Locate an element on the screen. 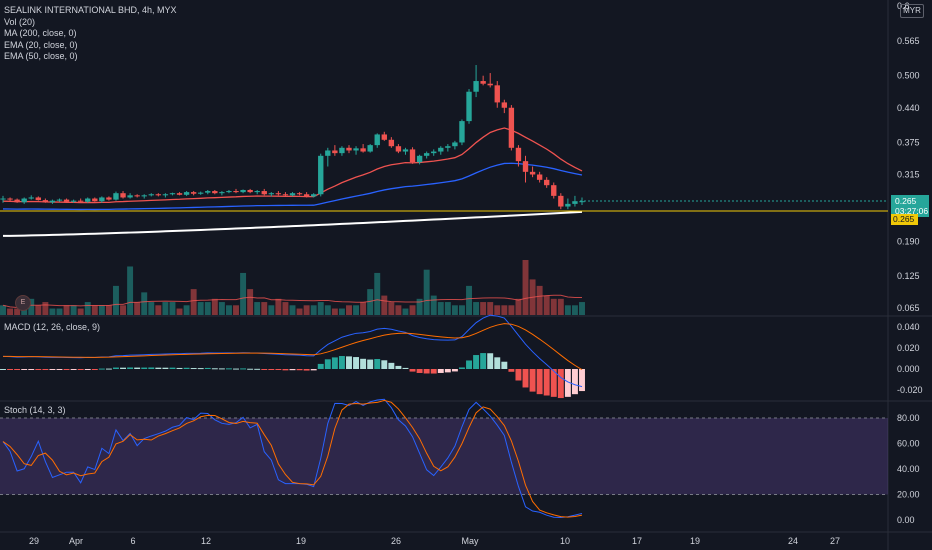  stoch-legend: Stoch (14, 3, 3) is located at coordinates (35, 410).